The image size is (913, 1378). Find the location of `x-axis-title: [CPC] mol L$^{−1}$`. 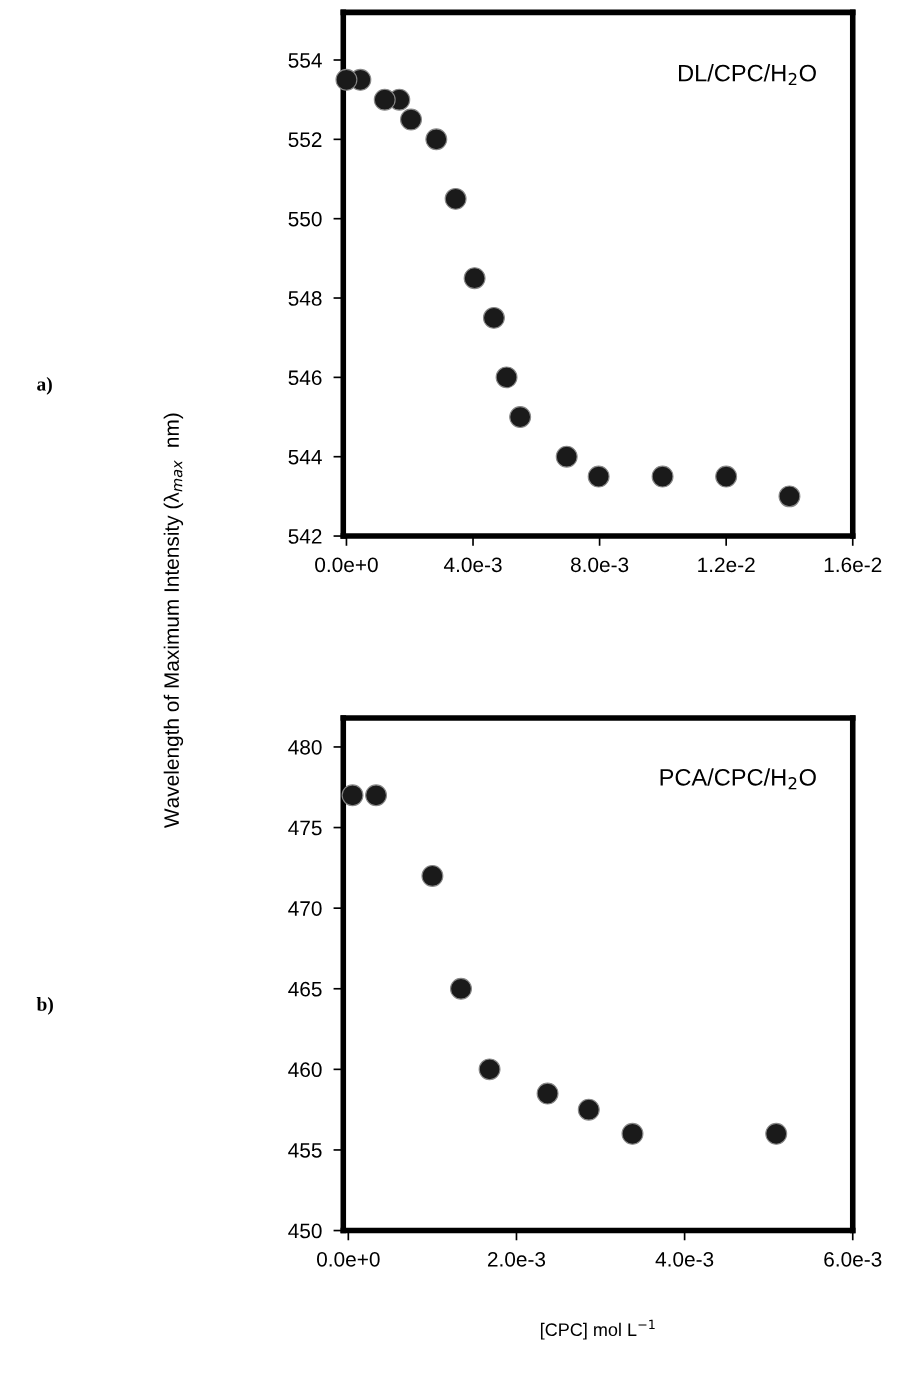

x-axis-title: [CPC] mol L$^{−1}$ is located at coordinates (597, 1329).